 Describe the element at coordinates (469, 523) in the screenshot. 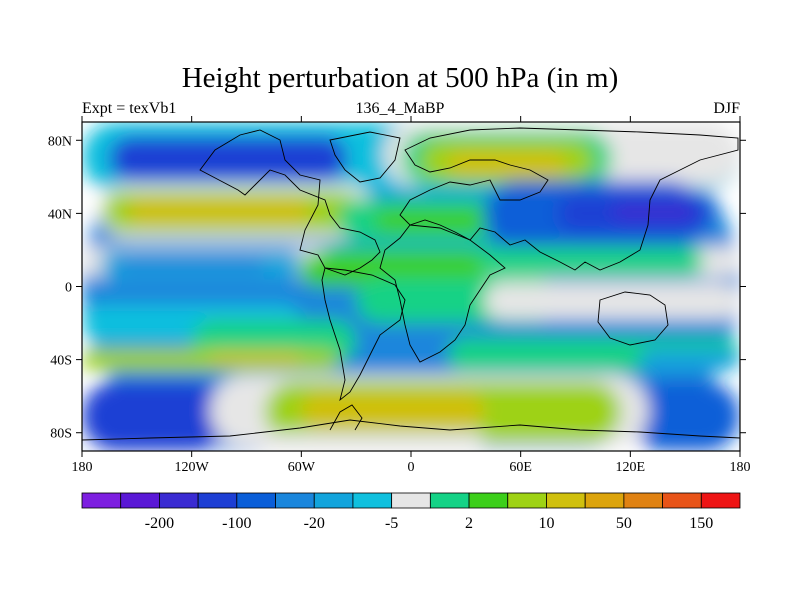

I see `colorbar-label-4: 2` at that location.